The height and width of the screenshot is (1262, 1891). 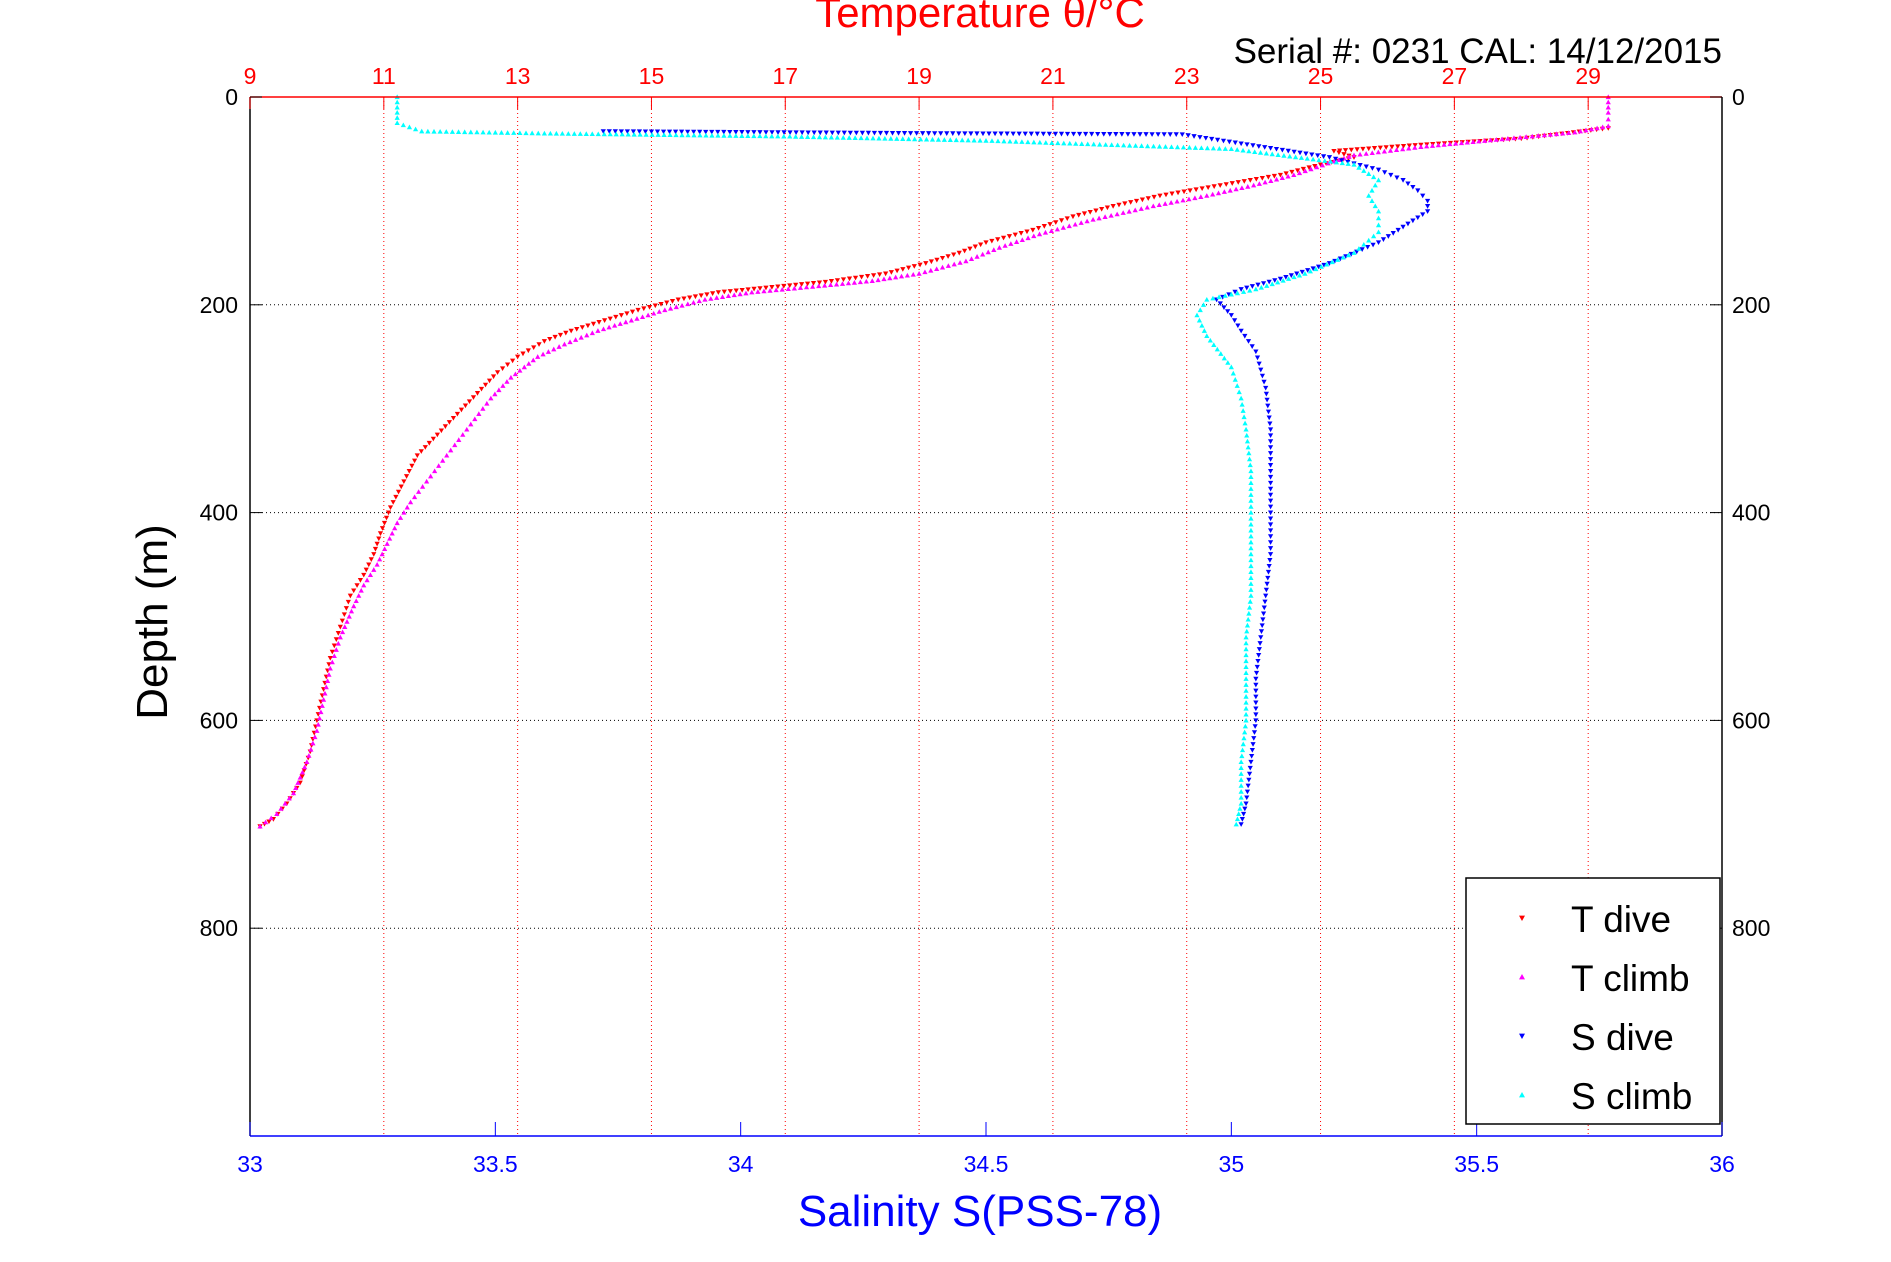 I want to click on salinity-tick-label: 33.5, so click(x=495, y=1164).